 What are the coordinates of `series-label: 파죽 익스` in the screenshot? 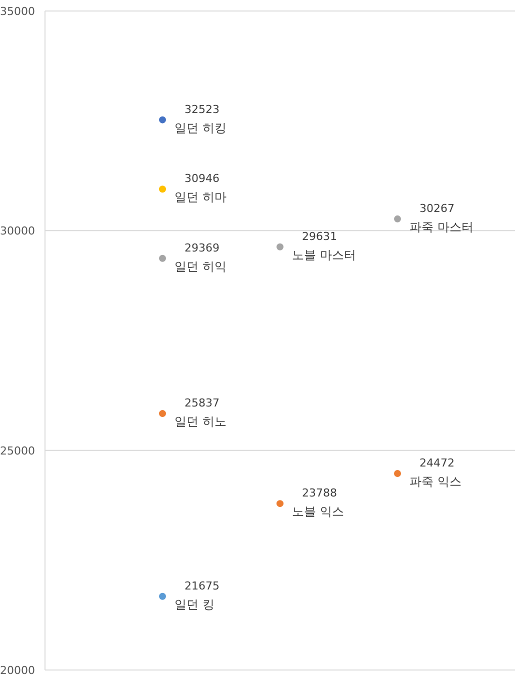 It's located at (436, 481).